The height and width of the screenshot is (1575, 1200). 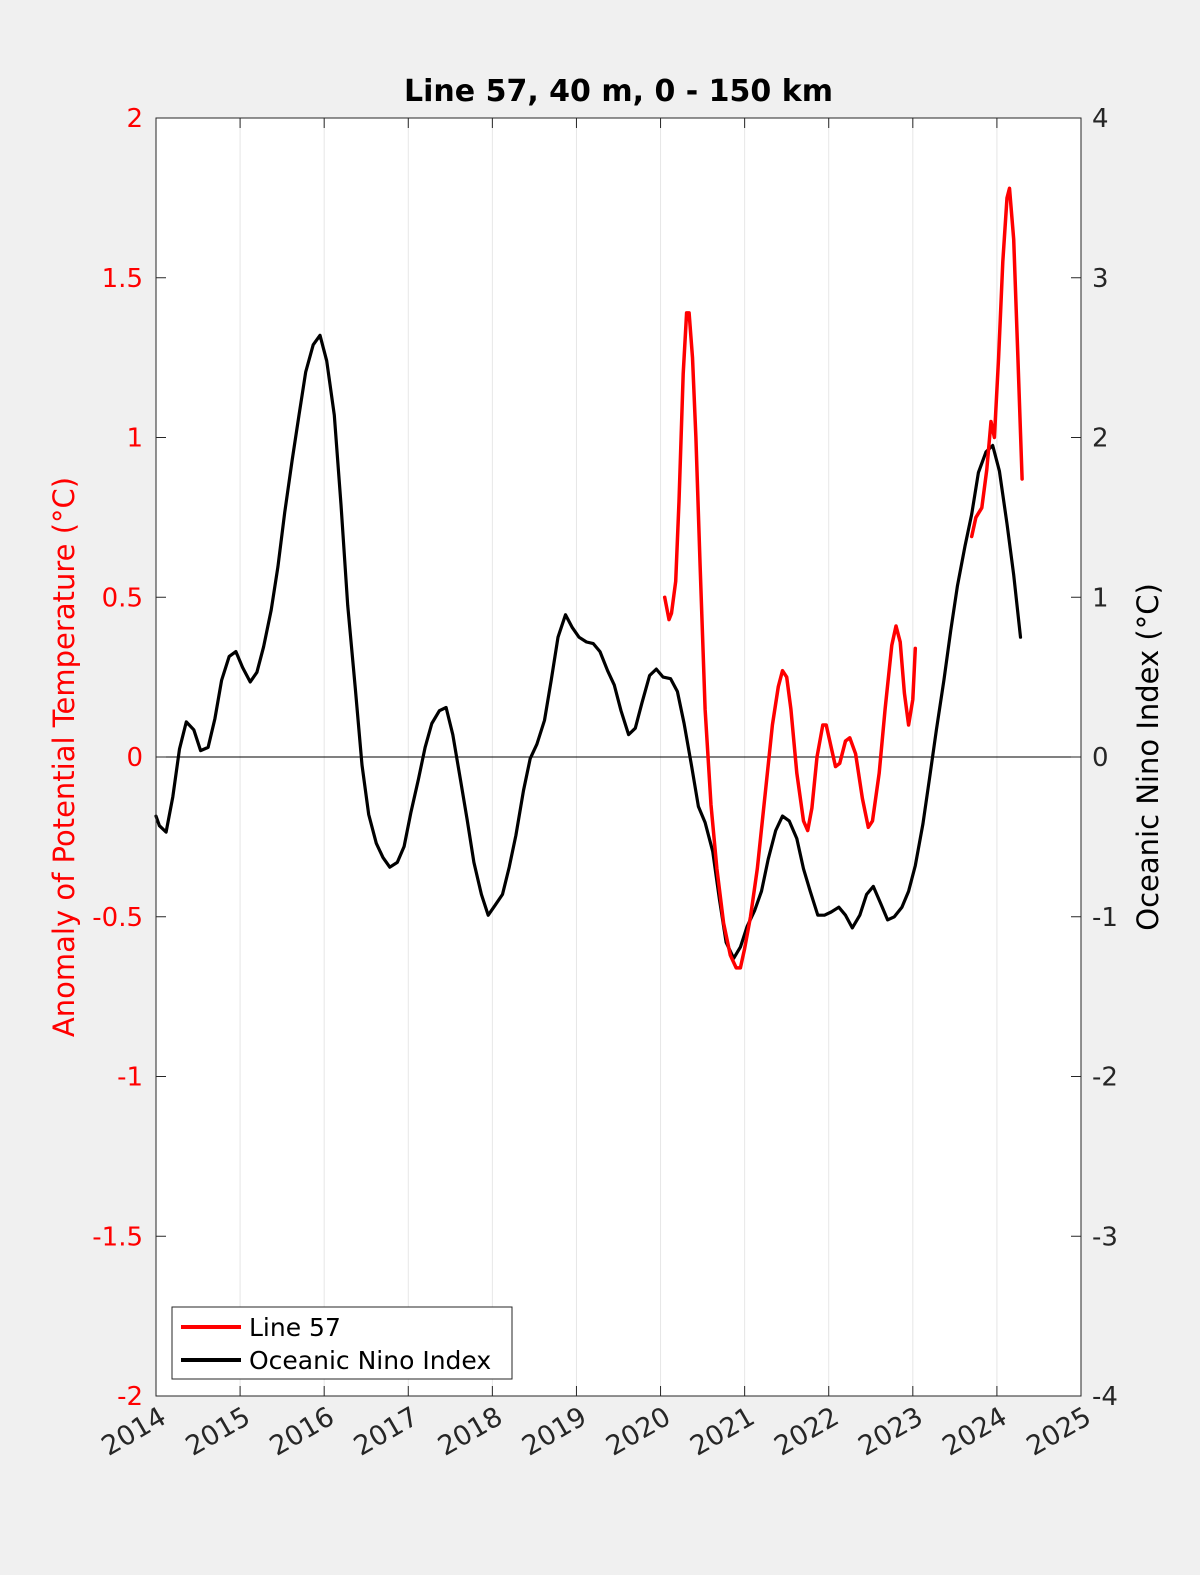 I want to click on x-tick-label: 2016, so click(x=302, y=1431).